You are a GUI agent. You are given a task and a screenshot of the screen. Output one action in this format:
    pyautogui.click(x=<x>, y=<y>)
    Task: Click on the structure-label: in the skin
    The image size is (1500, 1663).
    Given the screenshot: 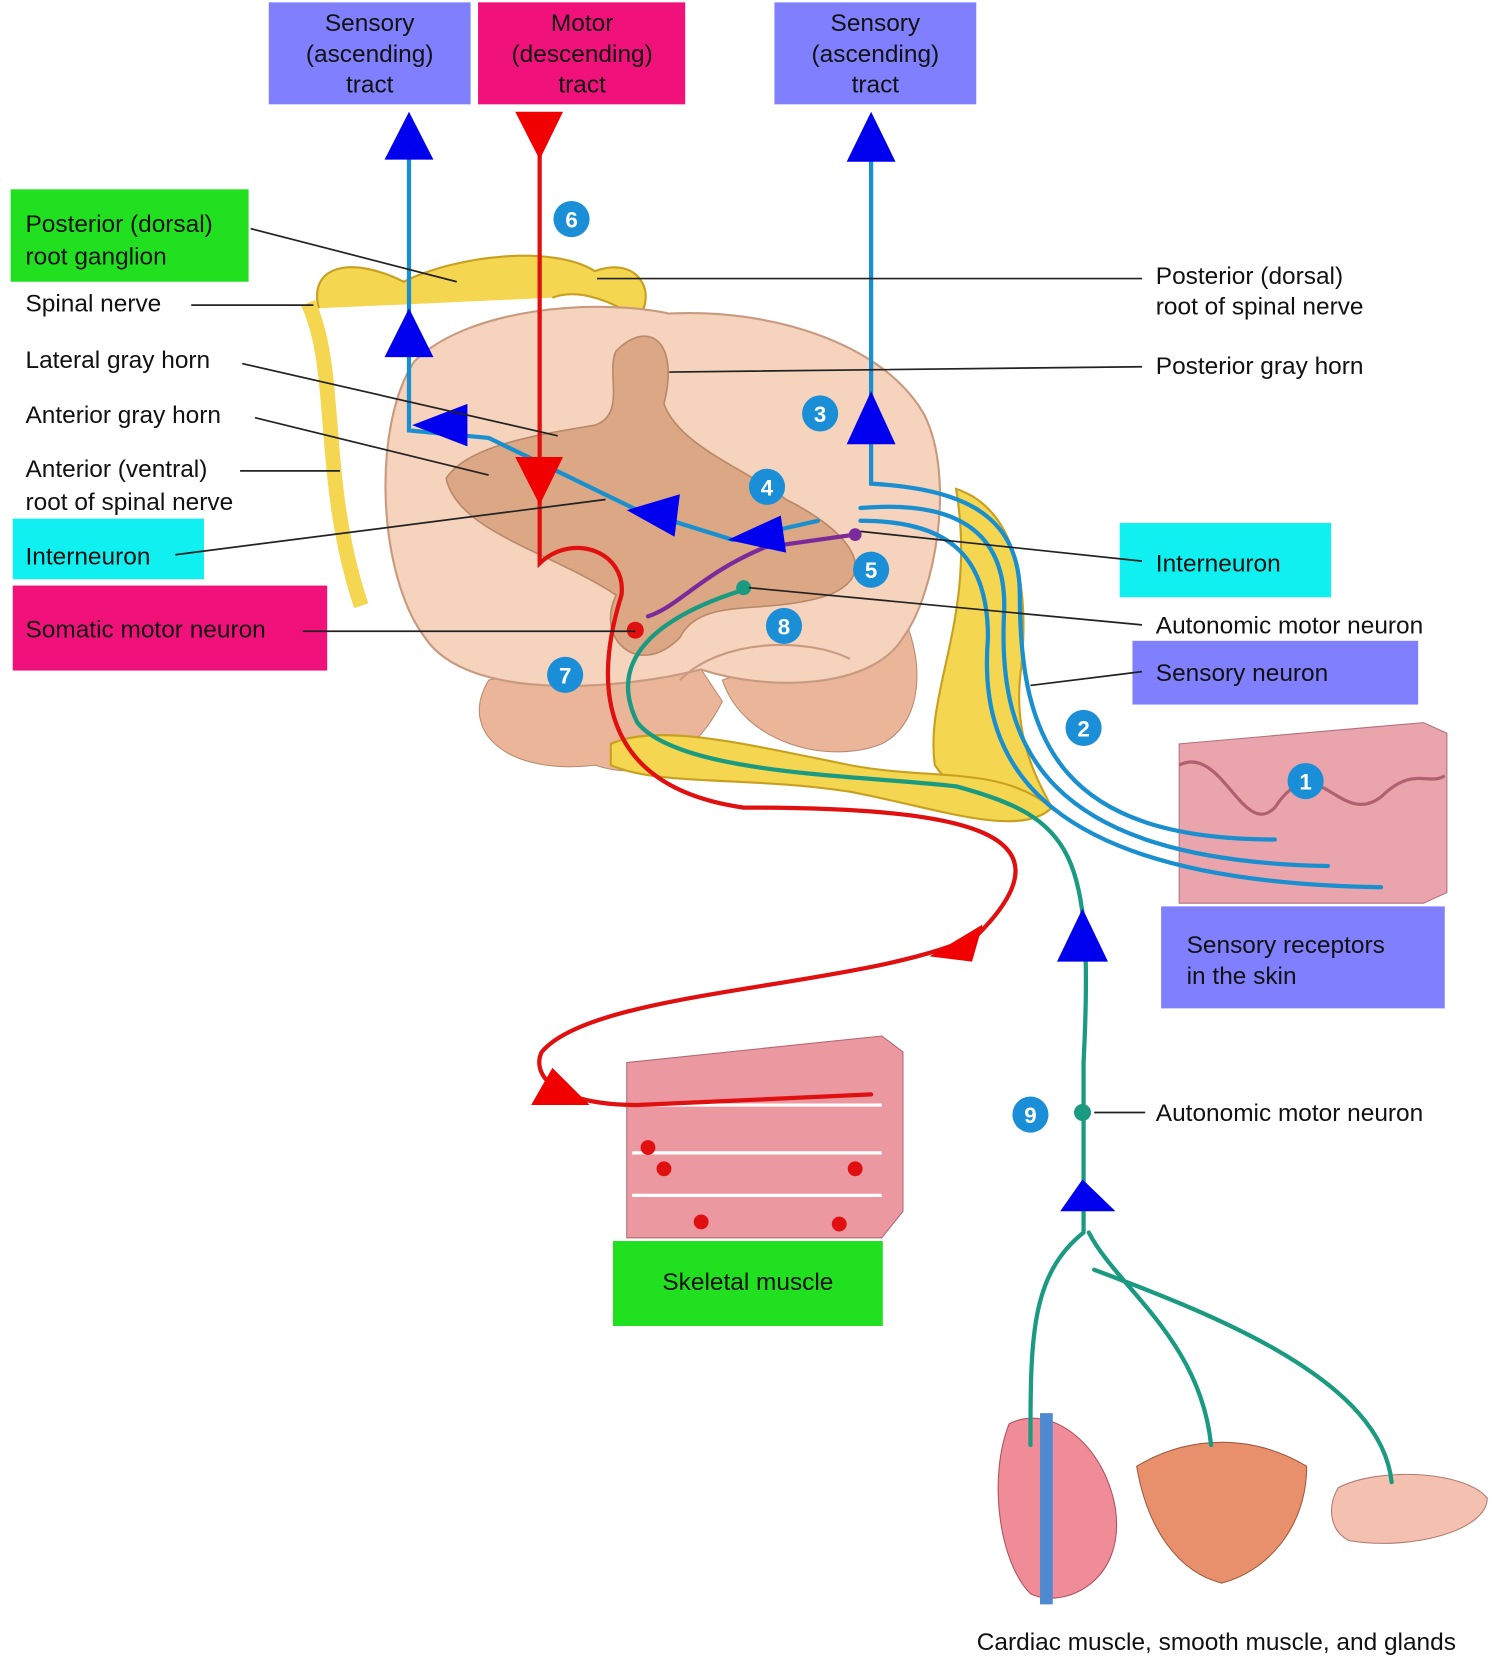 What is the action you would take?
    pyautogui.click(x=1242, y=976)
    